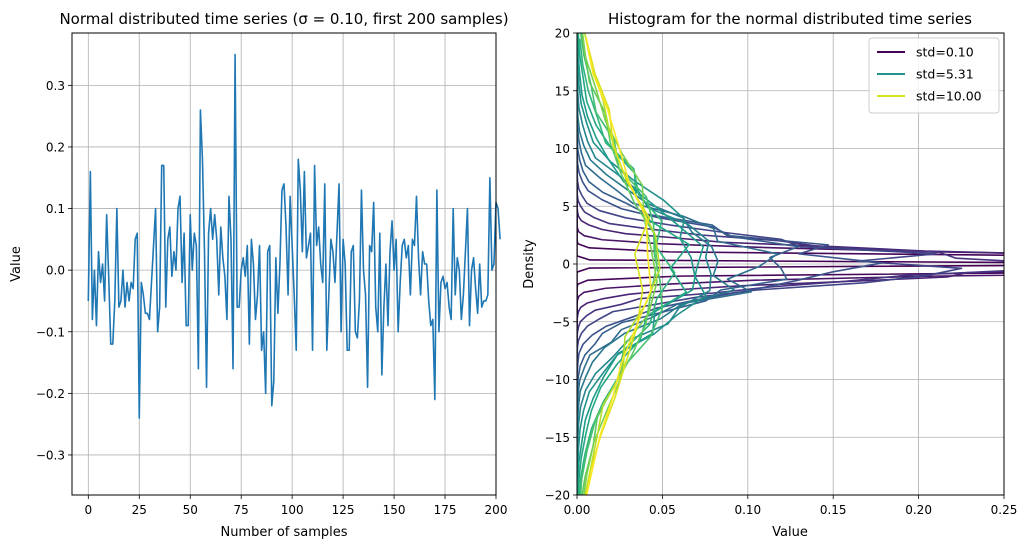  What do you see at coordinates (50, 455) in the screenshot?
I see `left-y-tick-label: −0.3` at bounding box center [50, 455].